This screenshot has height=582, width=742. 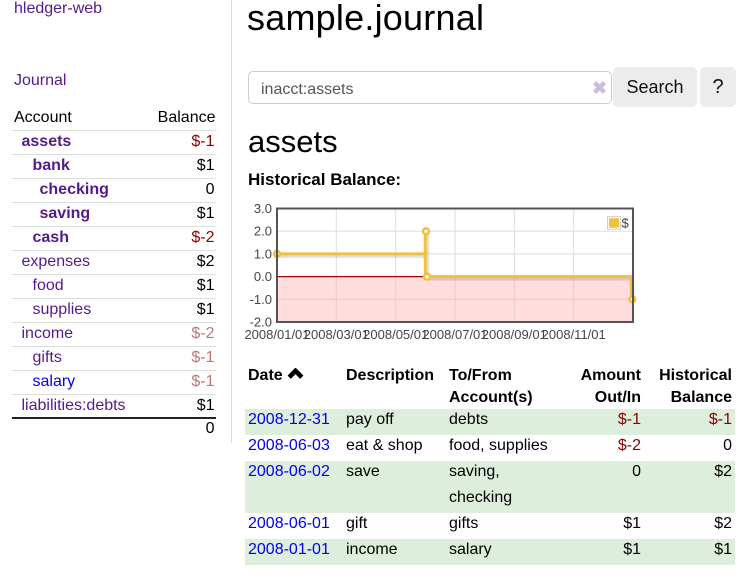 I want to click on svg-text: 3.0, so click(x=263, y=208).